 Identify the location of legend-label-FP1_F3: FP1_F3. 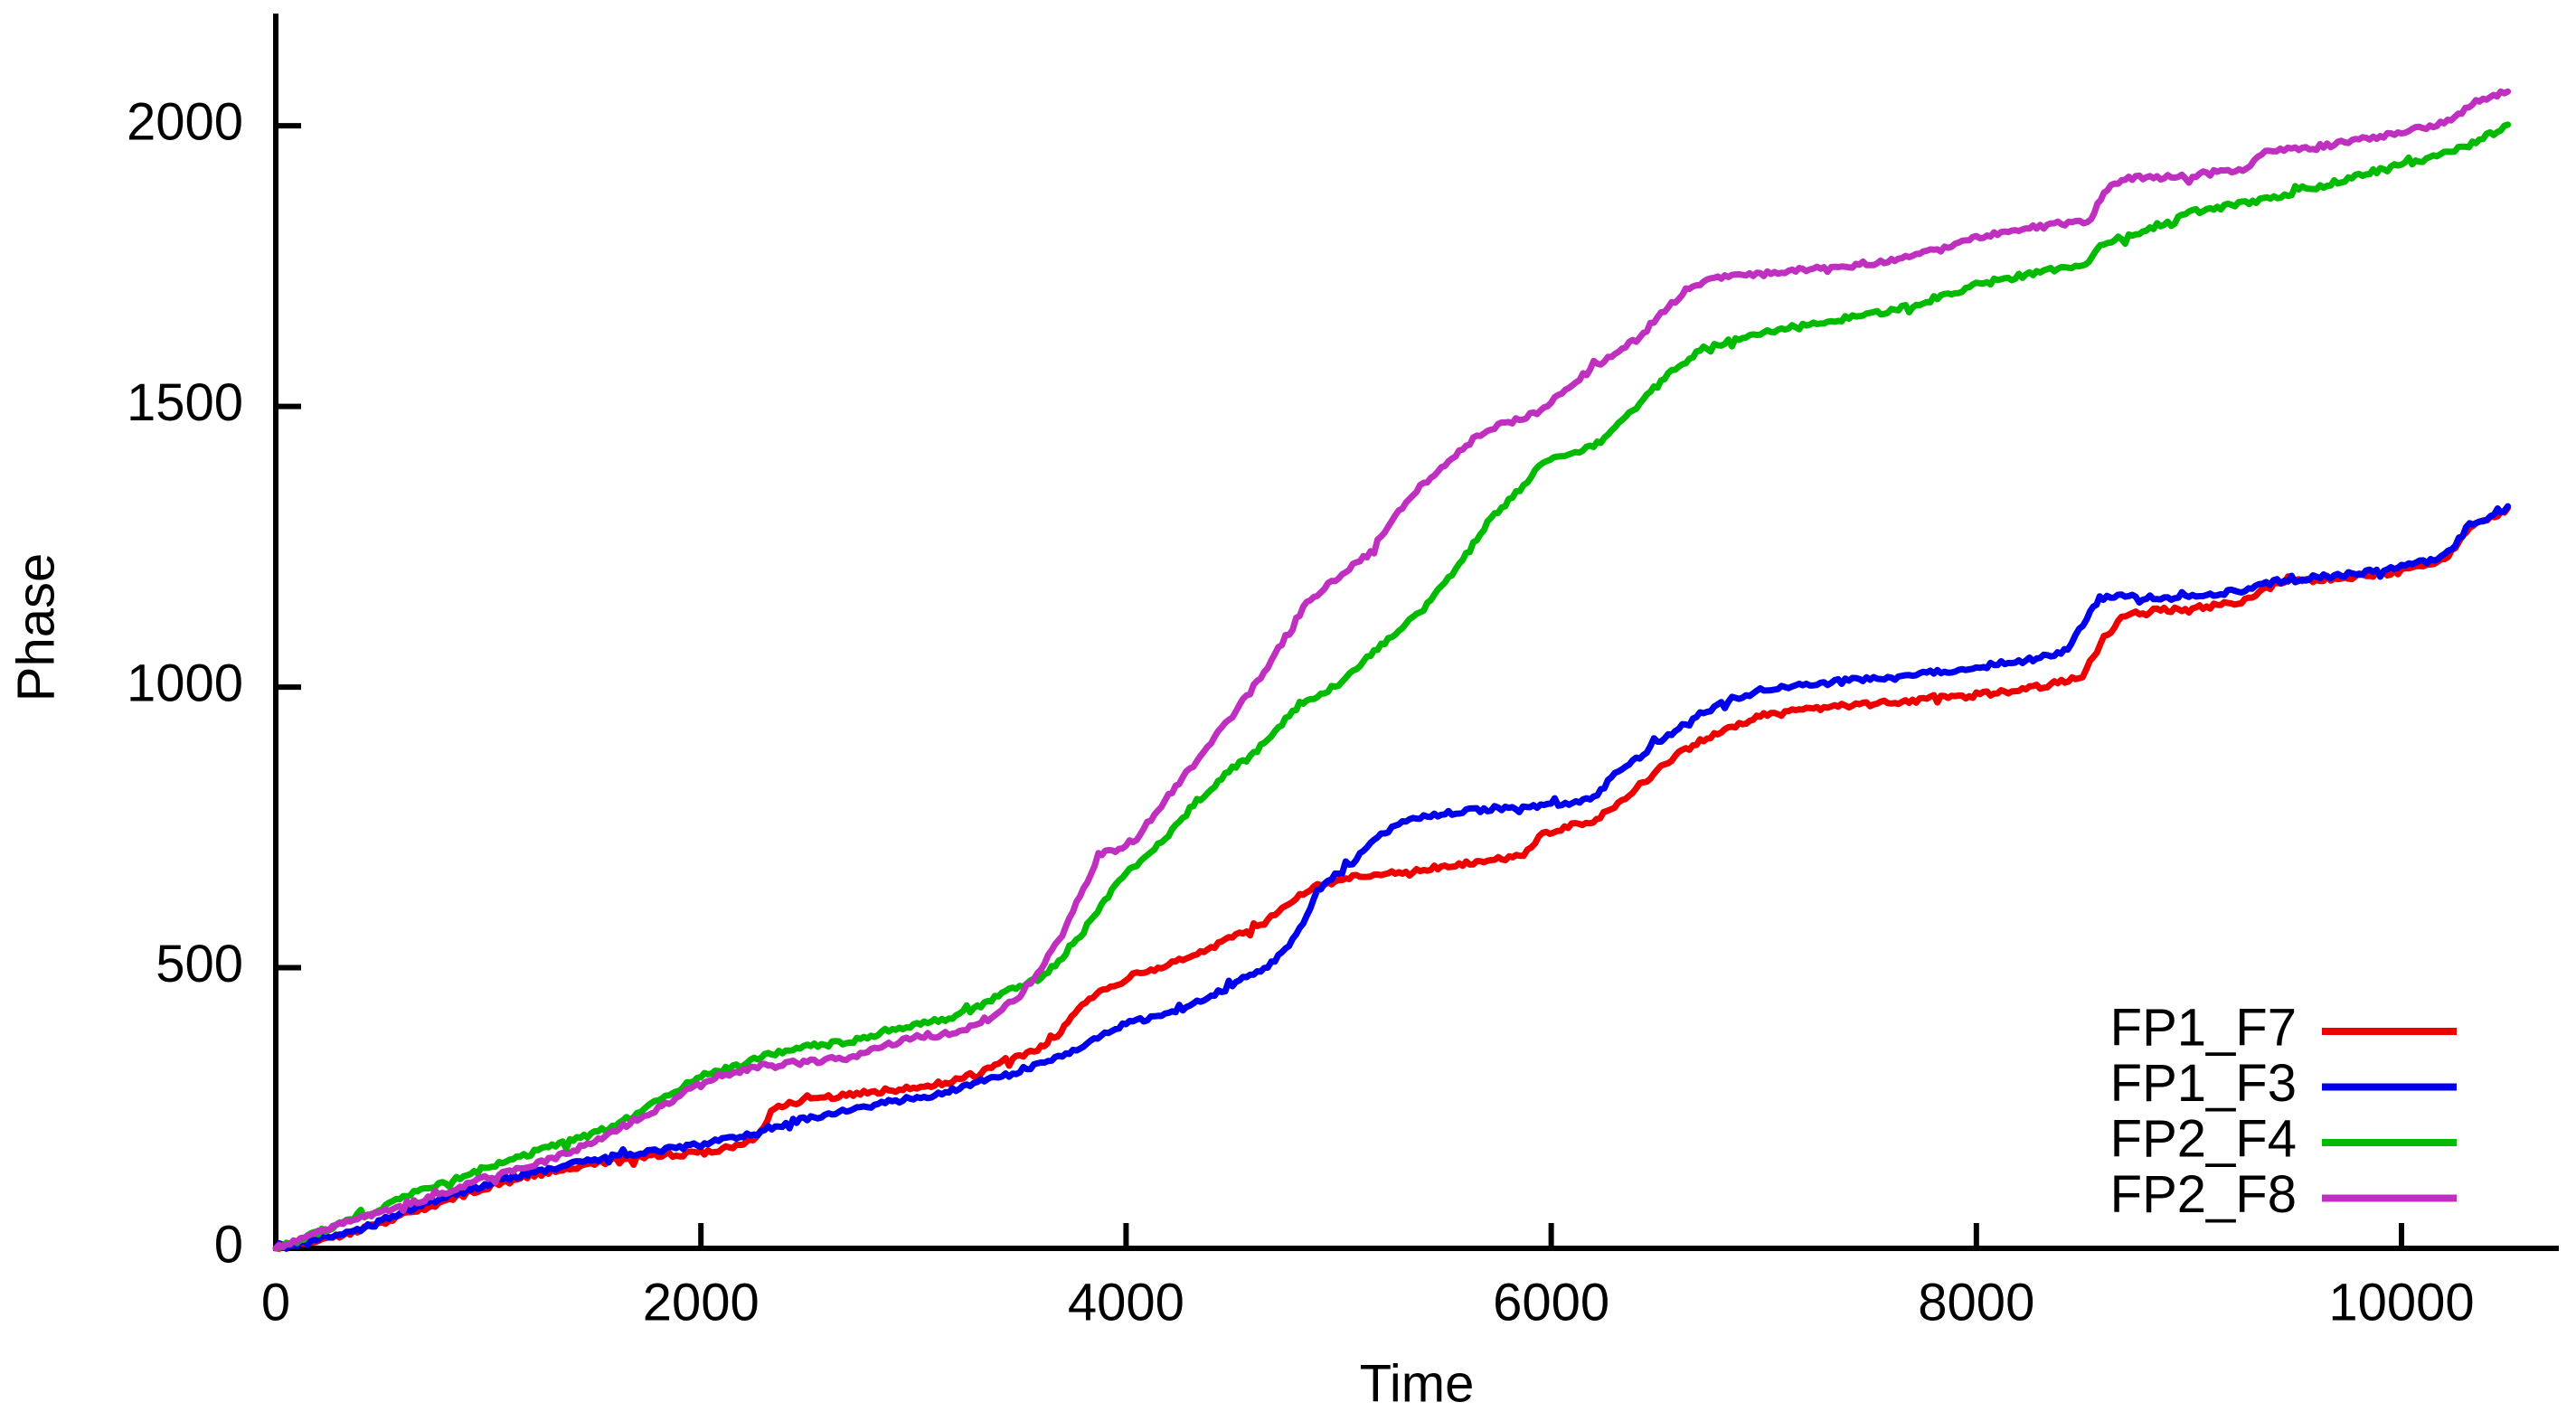
(2203, 1083).